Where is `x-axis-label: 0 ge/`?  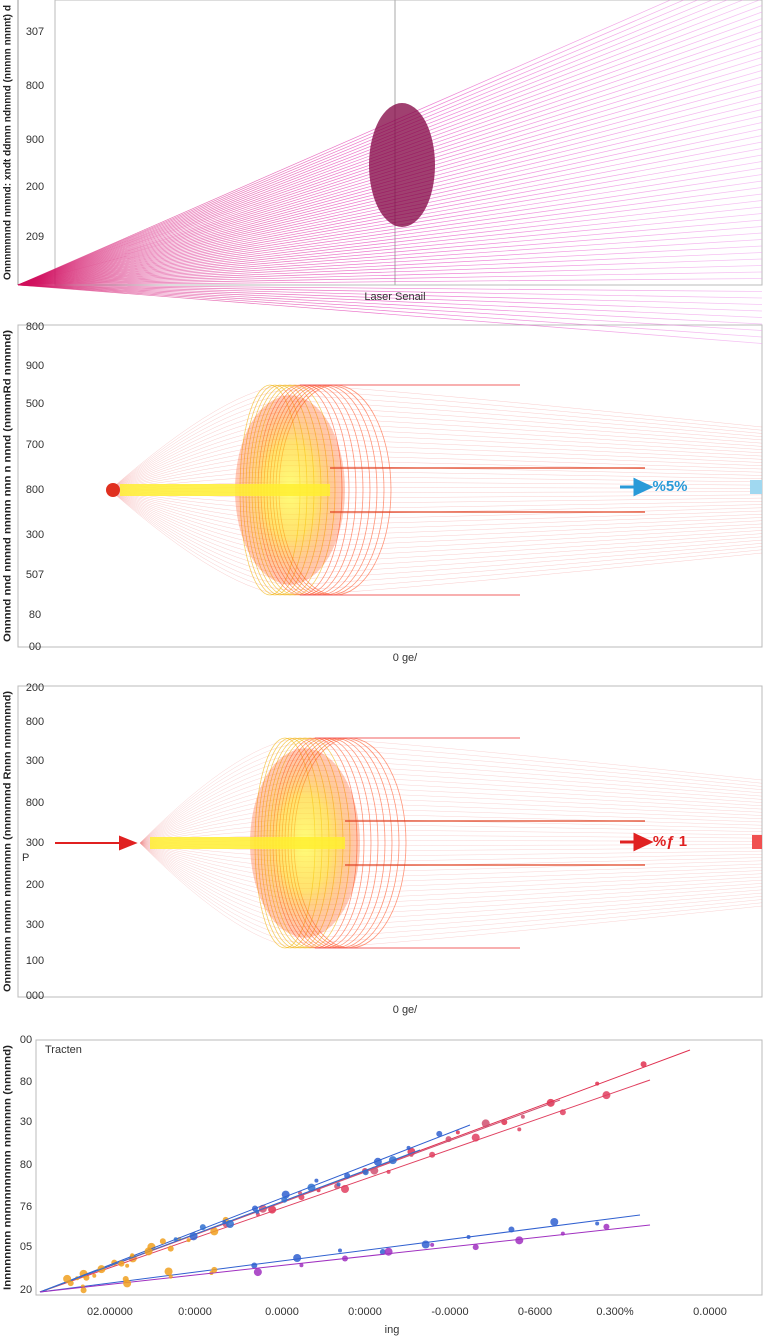 x-axis-label: 0 ge/ is located at coordinates (405, 658).